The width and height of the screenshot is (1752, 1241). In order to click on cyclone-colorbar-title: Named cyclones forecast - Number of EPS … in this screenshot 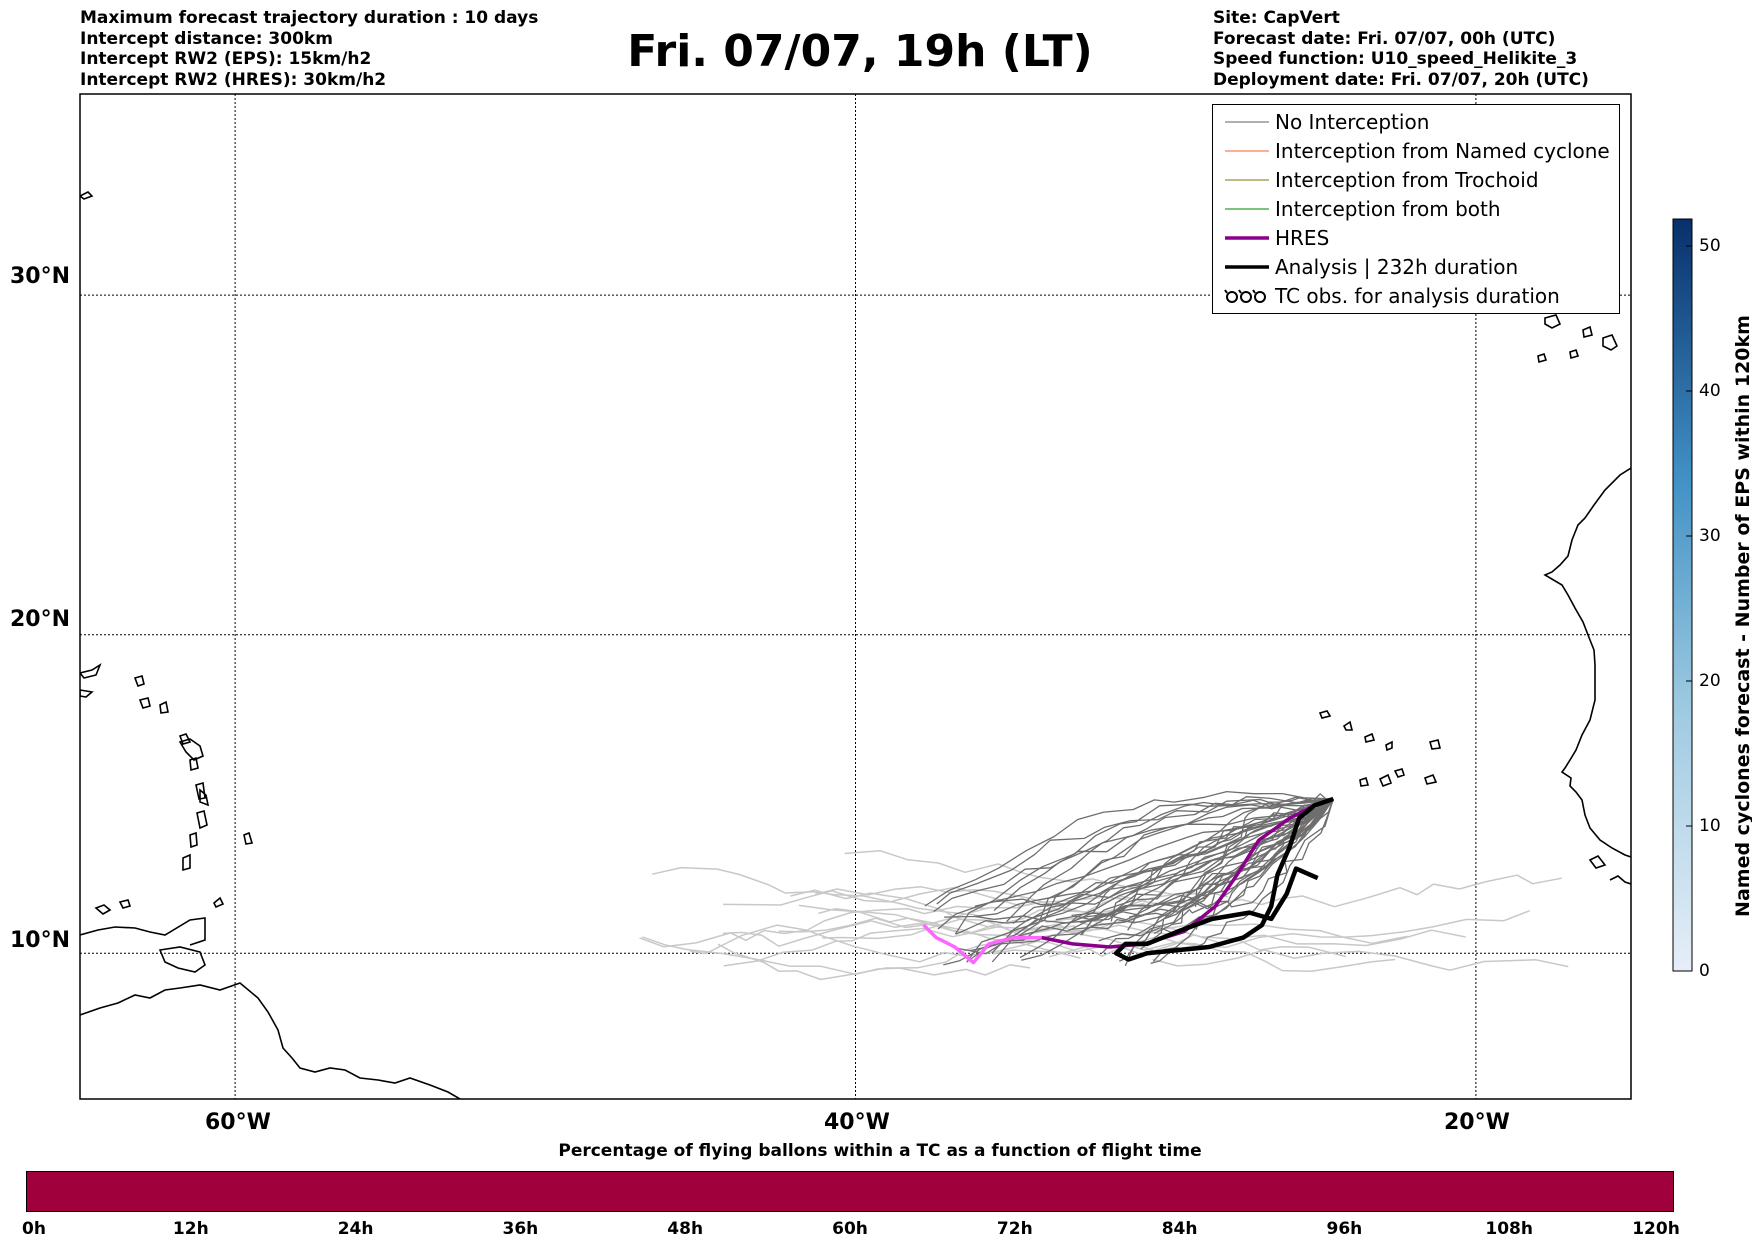, I will do `click(1742, 616)`.